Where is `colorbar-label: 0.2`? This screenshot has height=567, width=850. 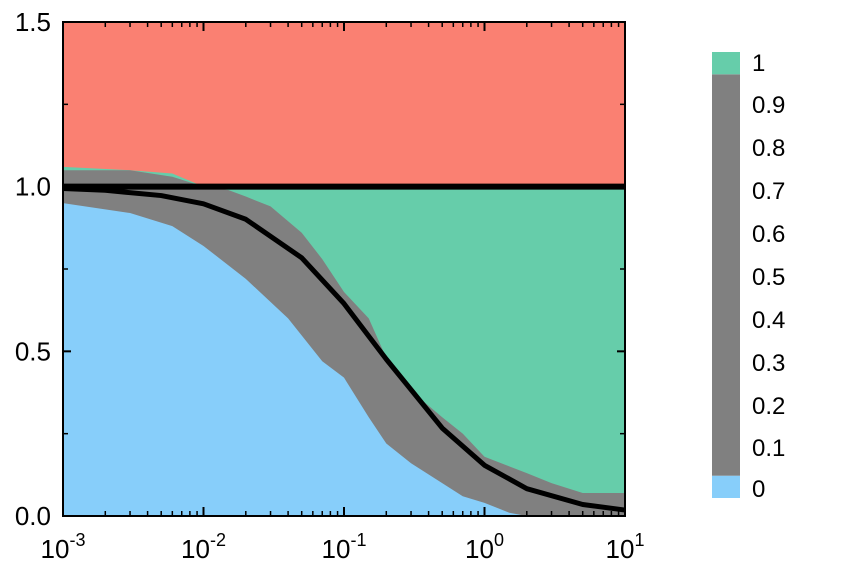 colorbar-label: 0.2 is located at coordinates (768, 406).